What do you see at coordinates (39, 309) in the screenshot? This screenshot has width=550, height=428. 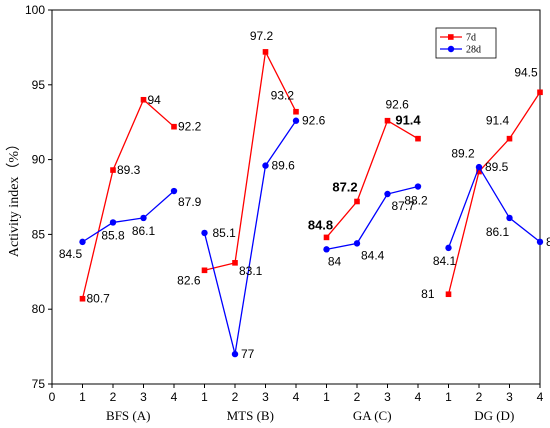 I see `y-tick-label: 80` at bounding box center [39, 309].